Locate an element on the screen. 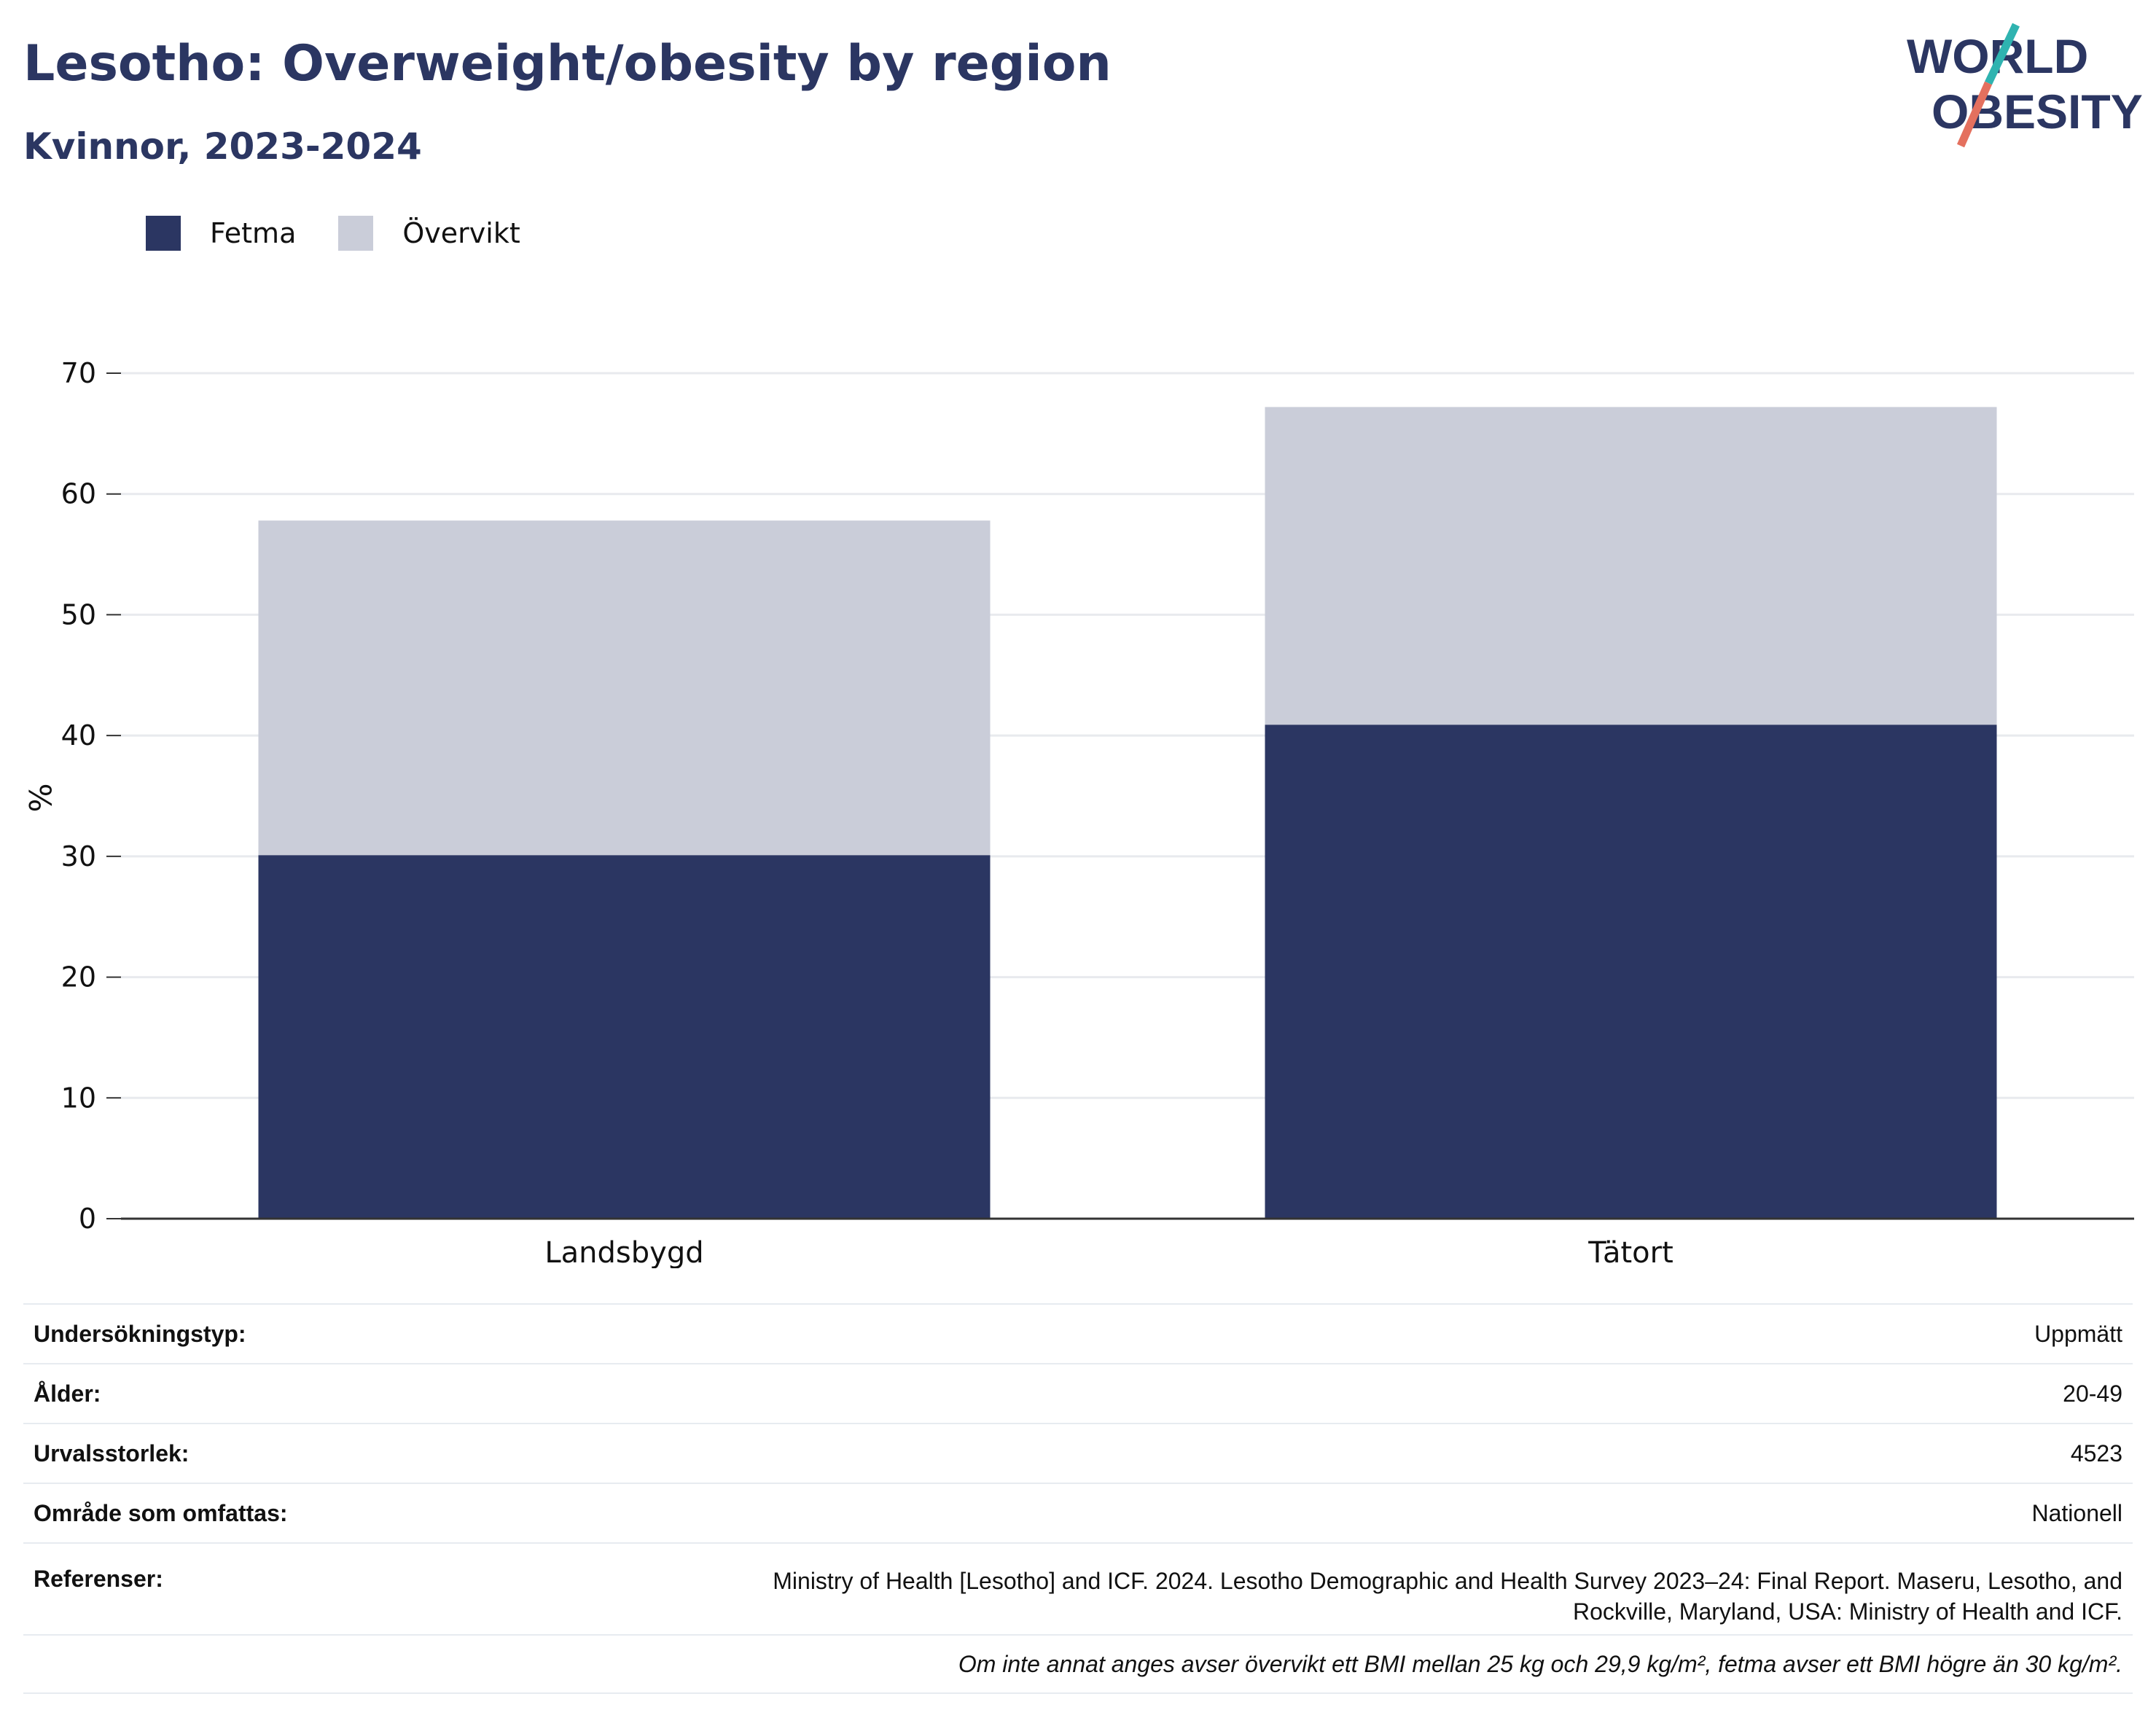  chart-subtitle: Kvinnor, 2023-2024 is located at coordinates (223, 146).